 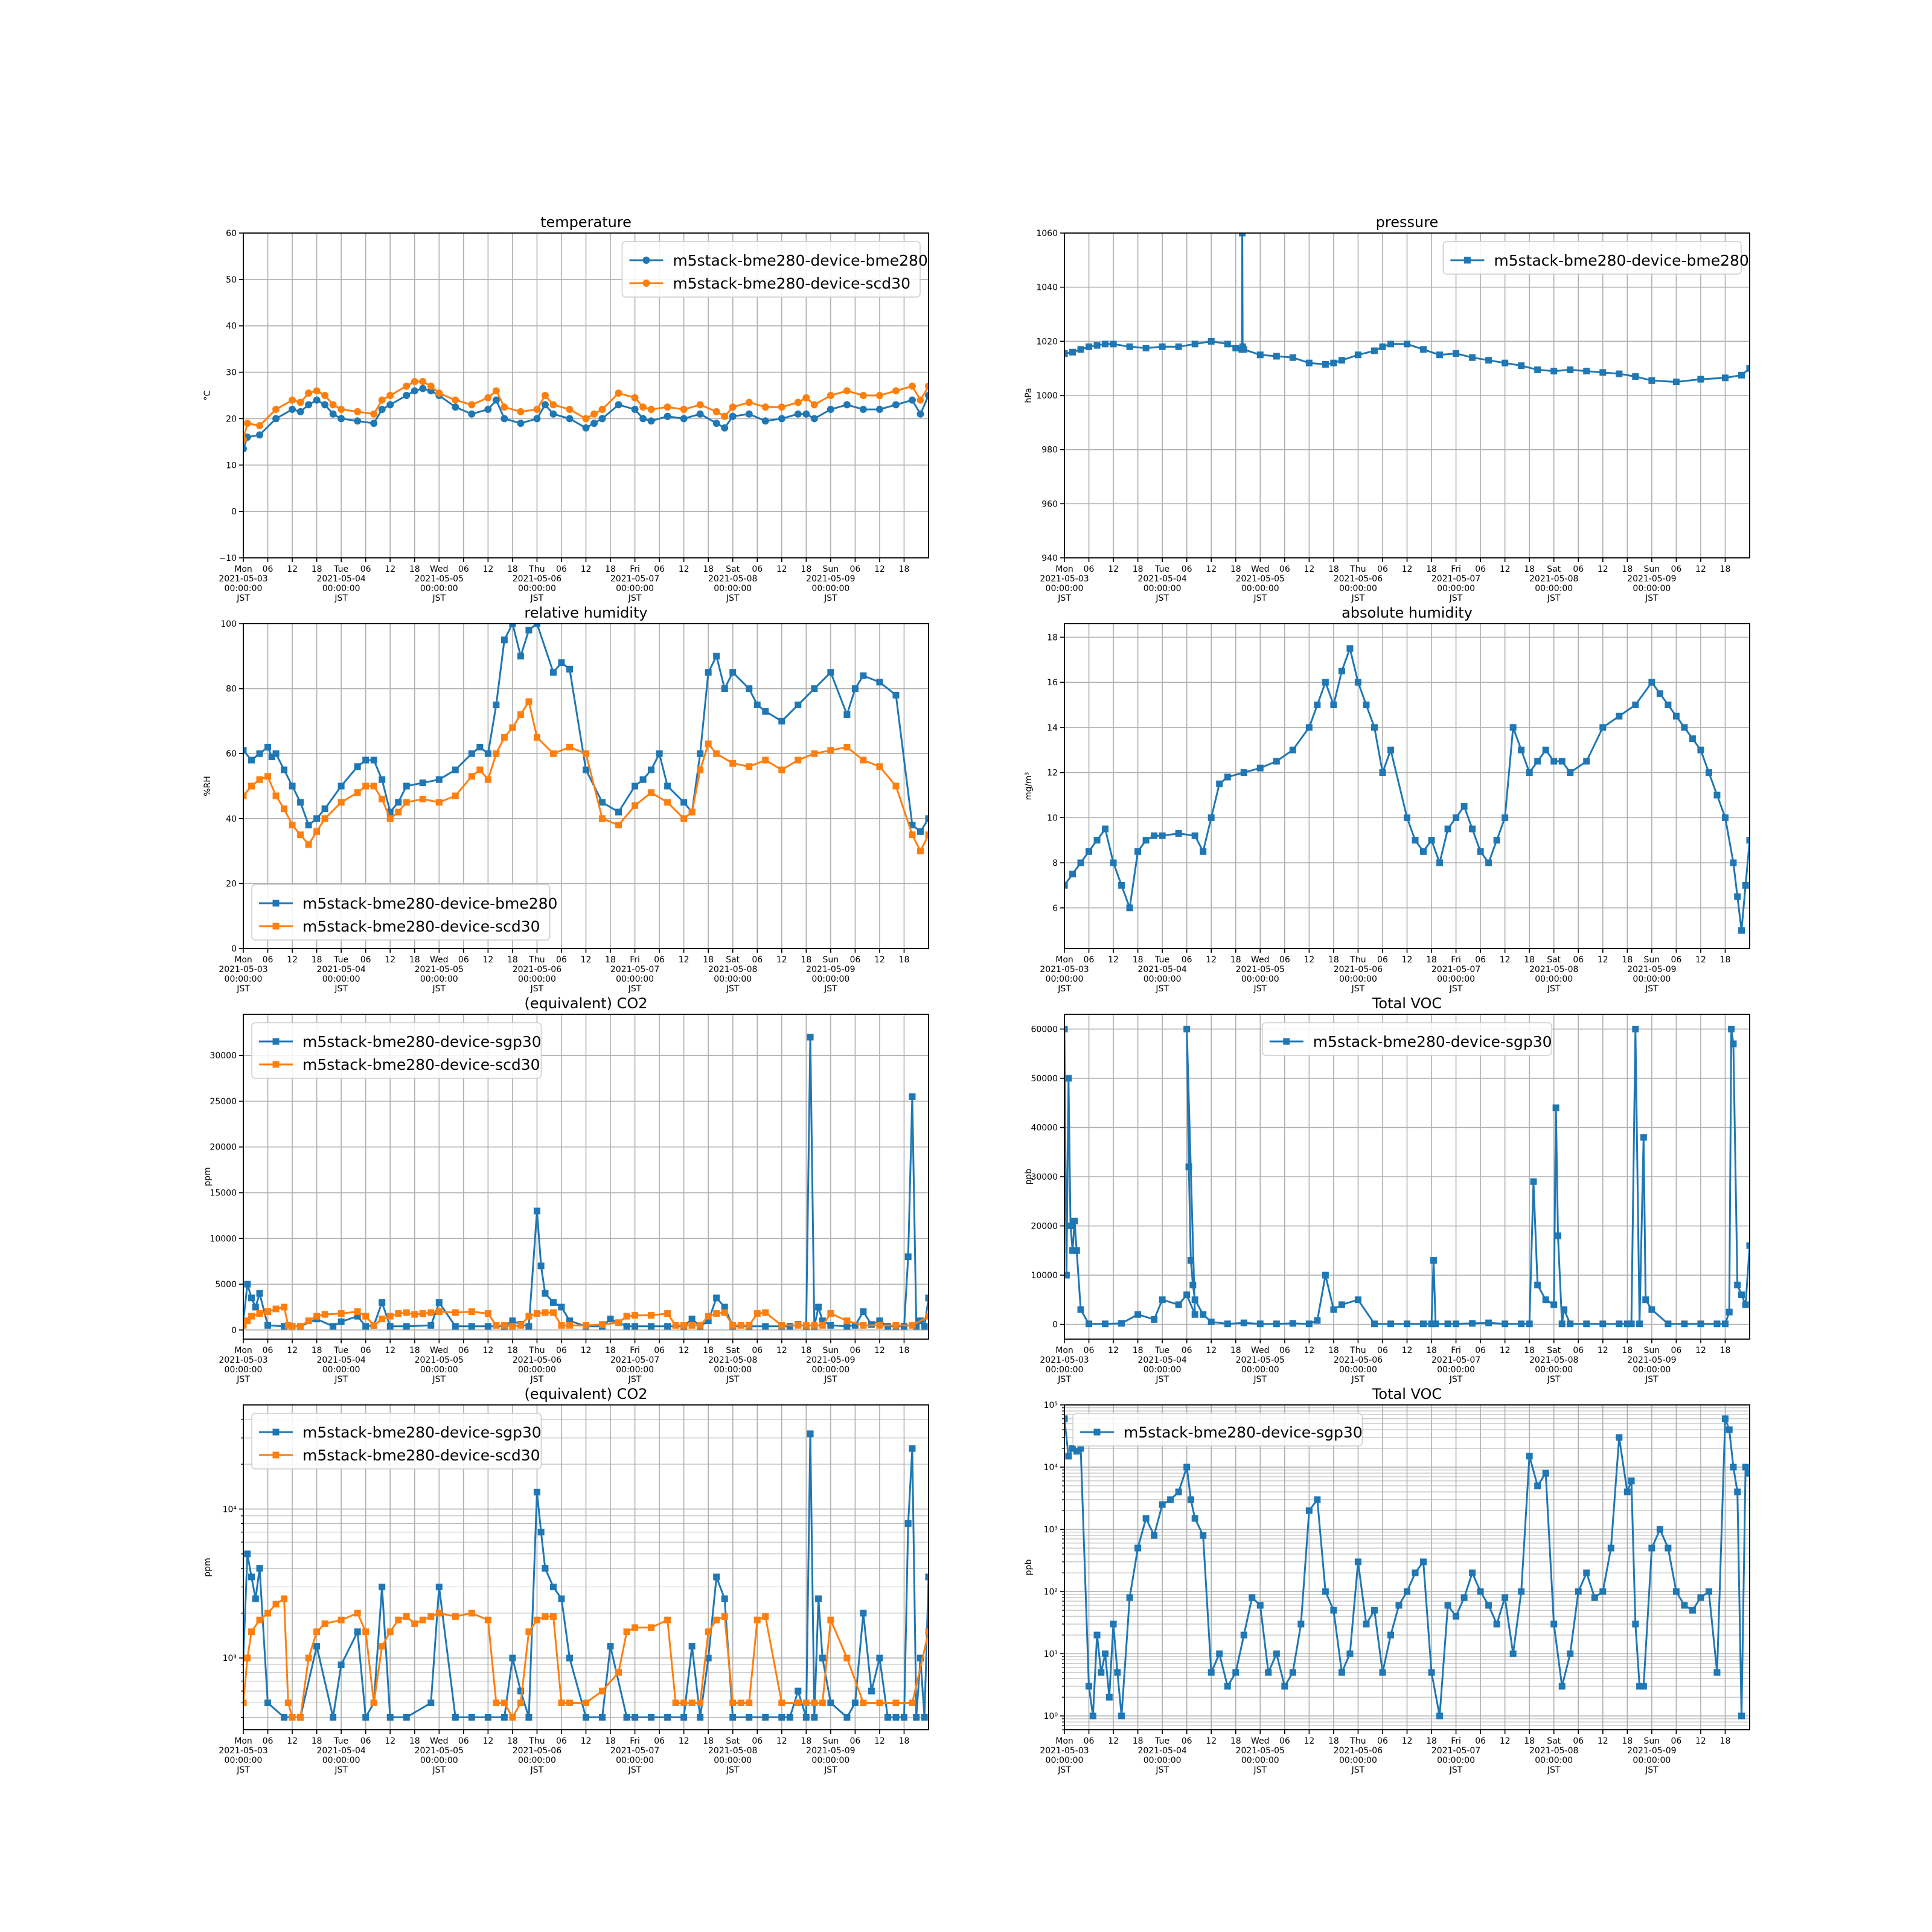 What do you see at coordinates (1652, 1755) in the screenshot?
I see `x-tick-label: Sun 2021-05-09 00:00:00 JST` at bounding box center [1652, 1755].